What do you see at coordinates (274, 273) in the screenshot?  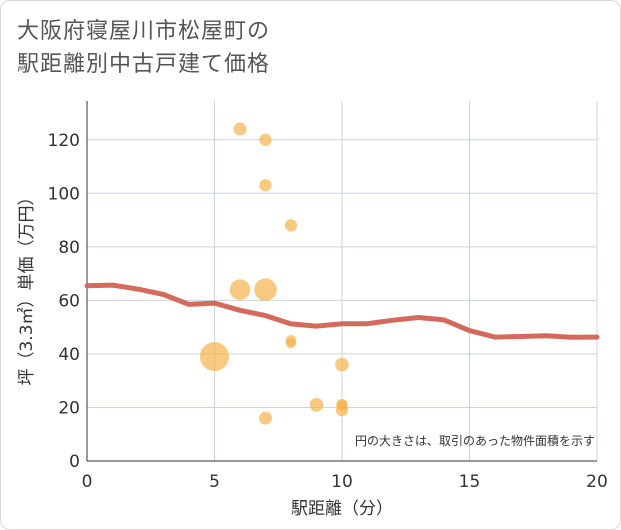 I see `bubbles` at bounding box center [274, 273].